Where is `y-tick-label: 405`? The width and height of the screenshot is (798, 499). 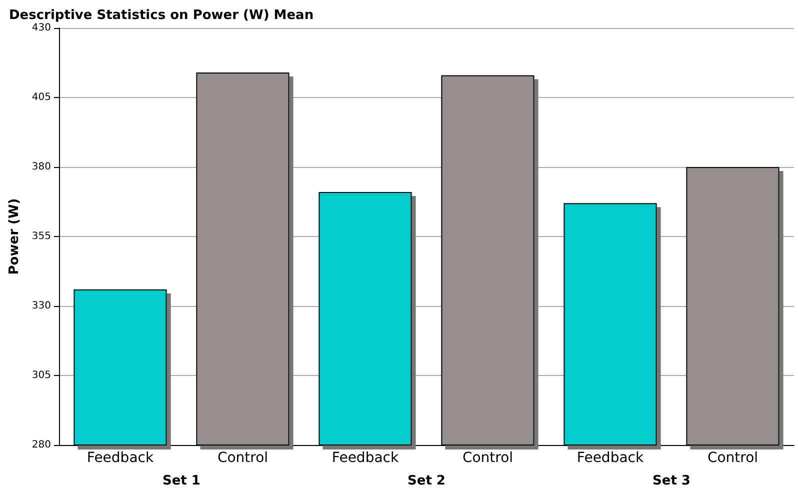 y-tick-label: 405 is located at coordinates (41, 97).